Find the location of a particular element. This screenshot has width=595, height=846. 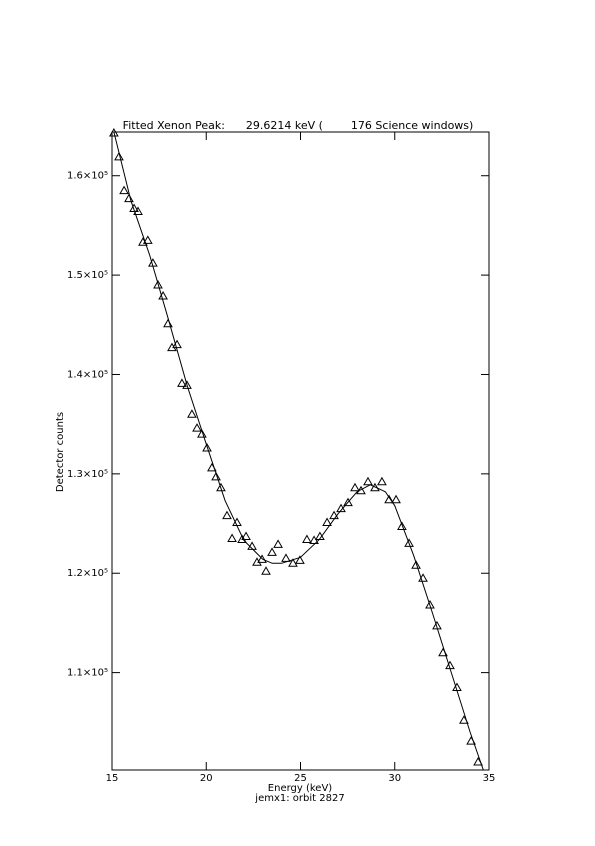

y-tick-label: 1.3×10⁵ is located at coordinates (87, 474).